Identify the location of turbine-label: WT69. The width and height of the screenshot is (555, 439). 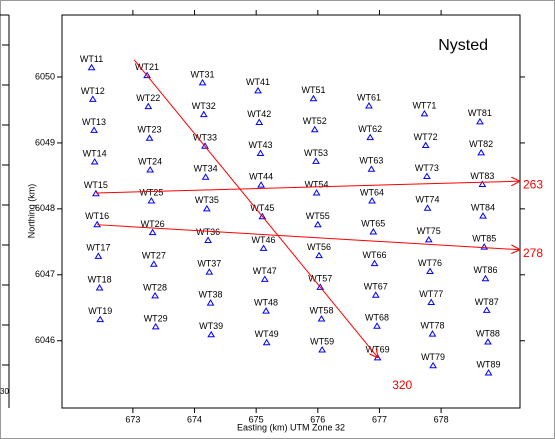
(378, 349).